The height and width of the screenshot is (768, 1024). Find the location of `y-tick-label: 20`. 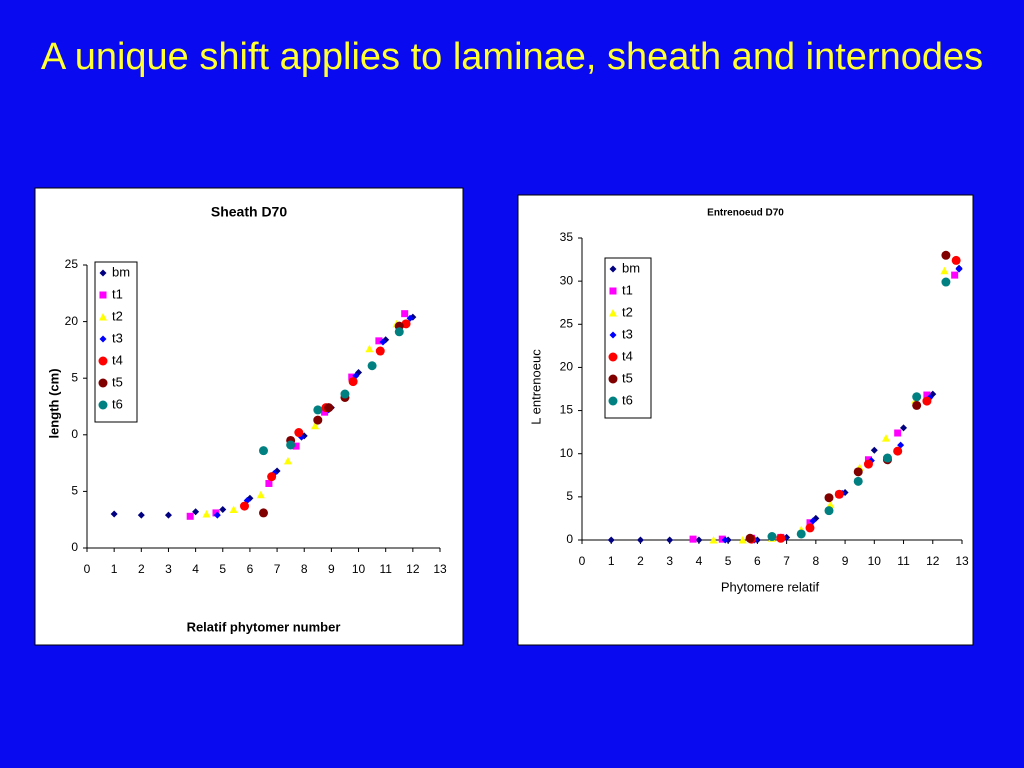

y-tick-label: 20 is located at coordinates (567, 367).